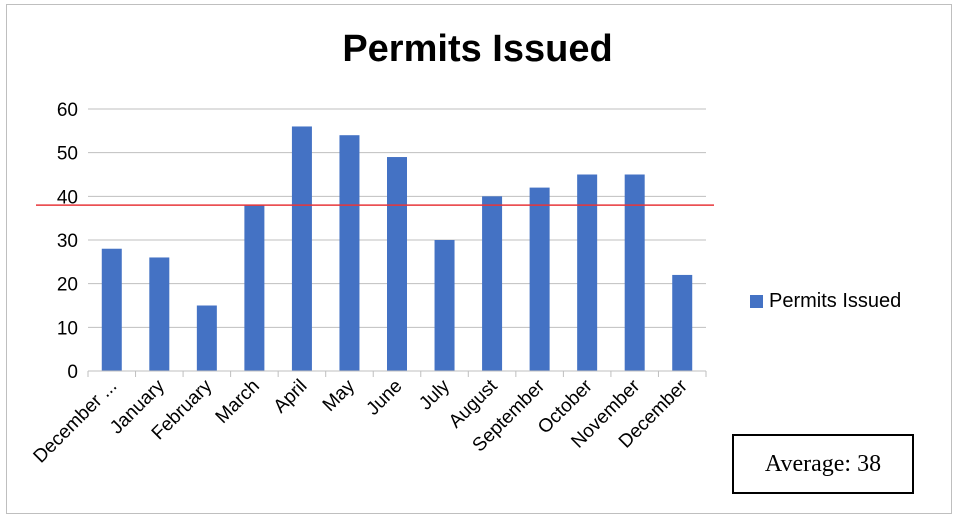  I want to click on x-tick-label: March, so click(238, 402).